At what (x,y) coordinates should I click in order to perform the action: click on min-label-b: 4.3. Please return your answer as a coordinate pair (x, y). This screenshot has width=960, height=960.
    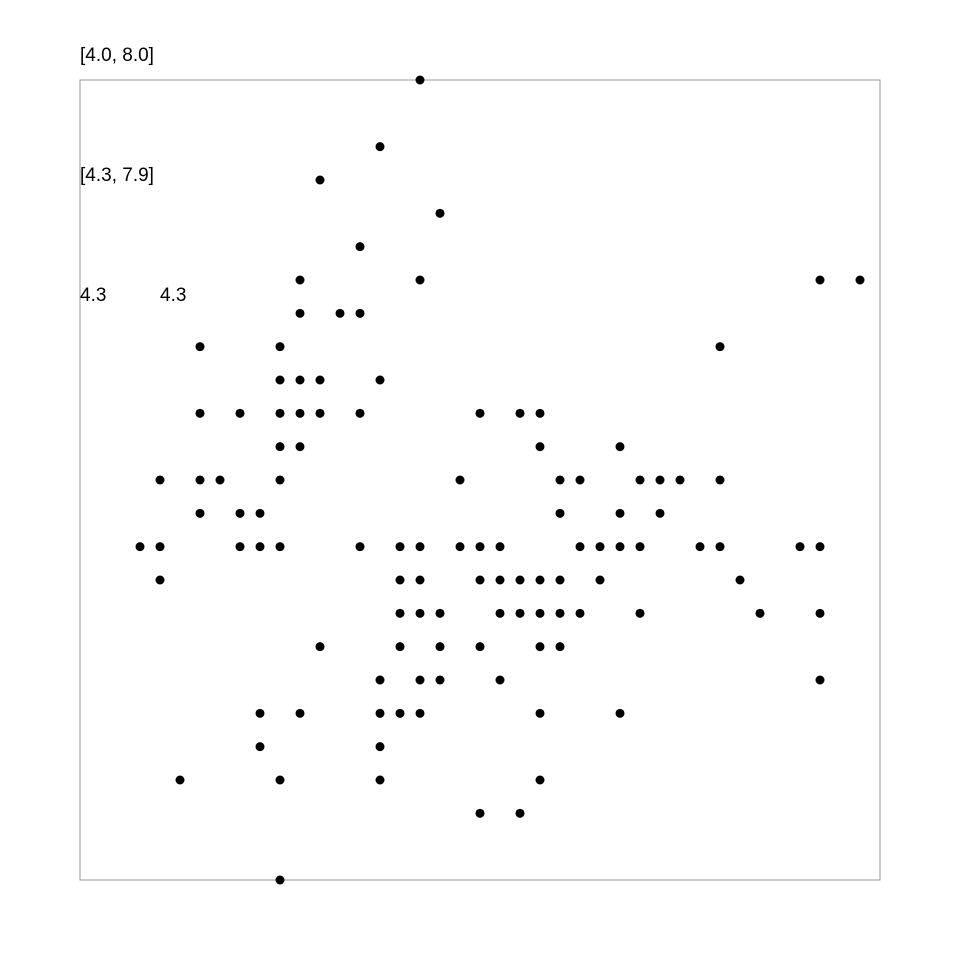
    Looking at the image, I should click on (173, 295).